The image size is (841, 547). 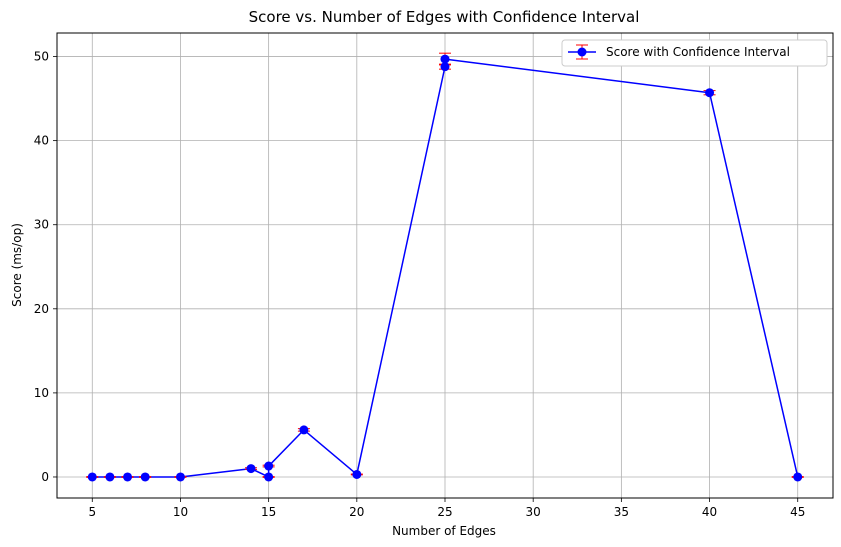 I want to click on legend-label: Score with Confidence Interval, so click(x=698, y=52).